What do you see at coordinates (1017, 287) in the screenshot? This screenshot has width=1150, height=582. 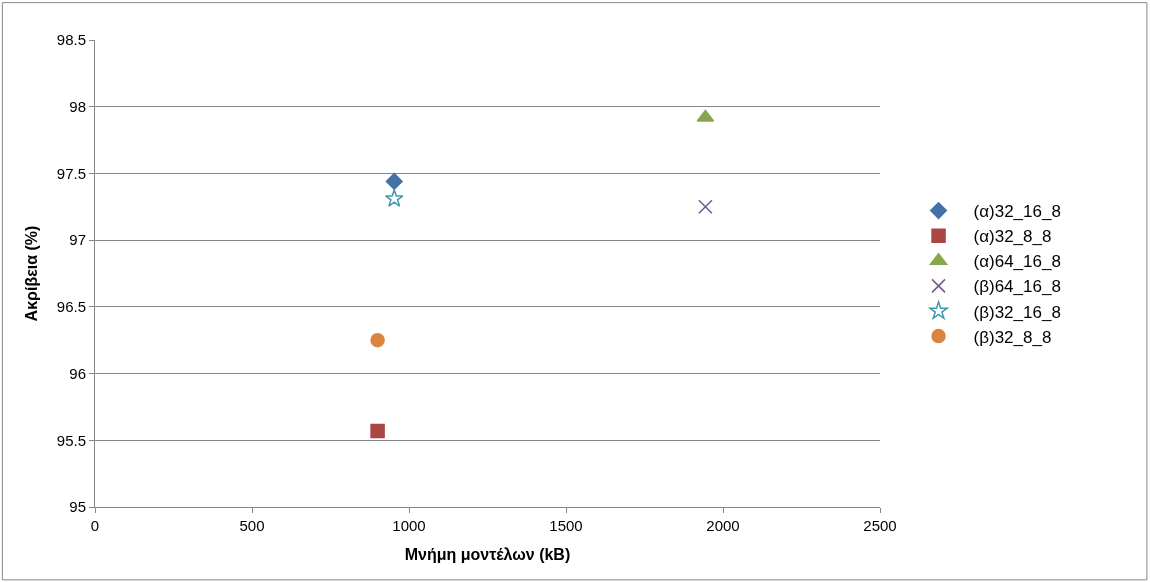 I see `legend-label: (β)64_16_8` at bounding box center [1017, 287].